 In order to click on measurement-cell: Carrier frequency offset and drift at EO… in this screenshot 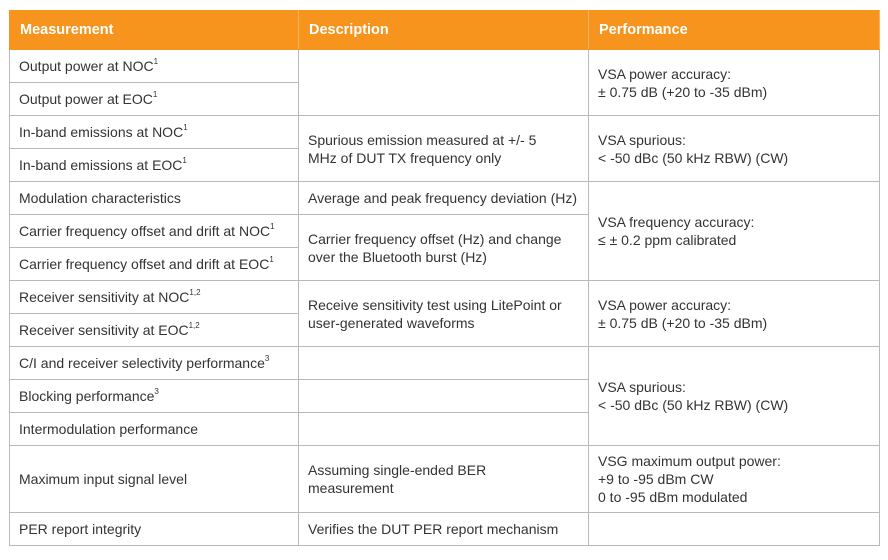, I will do `click(154, 264)`.